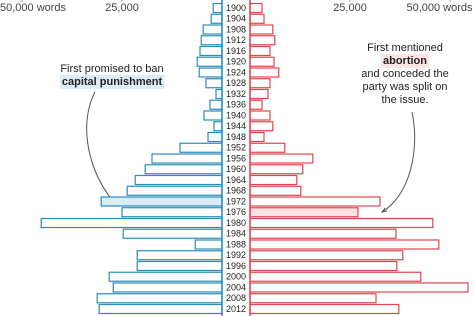 The width and height of the screenshot is (474, 316). I want to click on year-label: 1908, so click(236, 29).